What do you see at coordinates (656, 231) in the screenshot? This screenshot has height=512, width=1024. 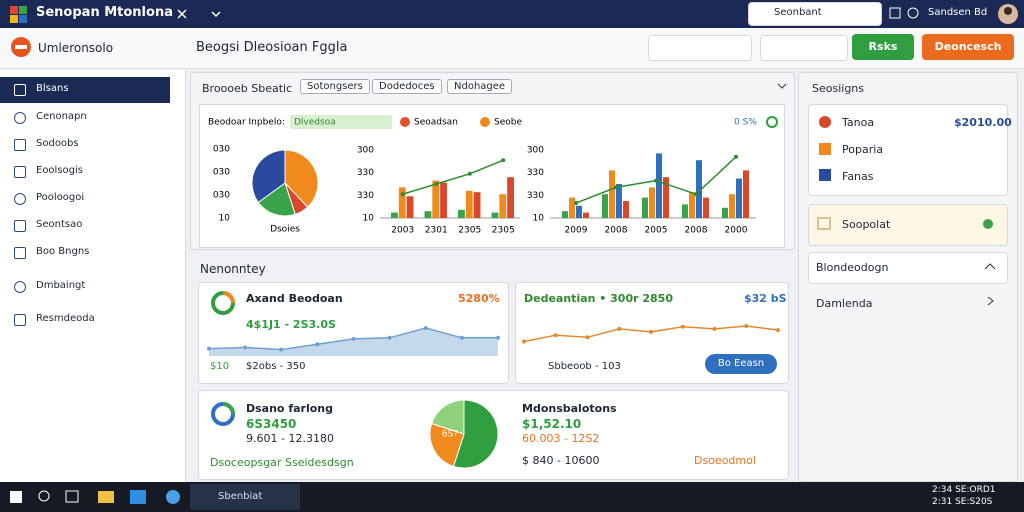 I see `x-label: 2005` at bounding box center [656, 231].